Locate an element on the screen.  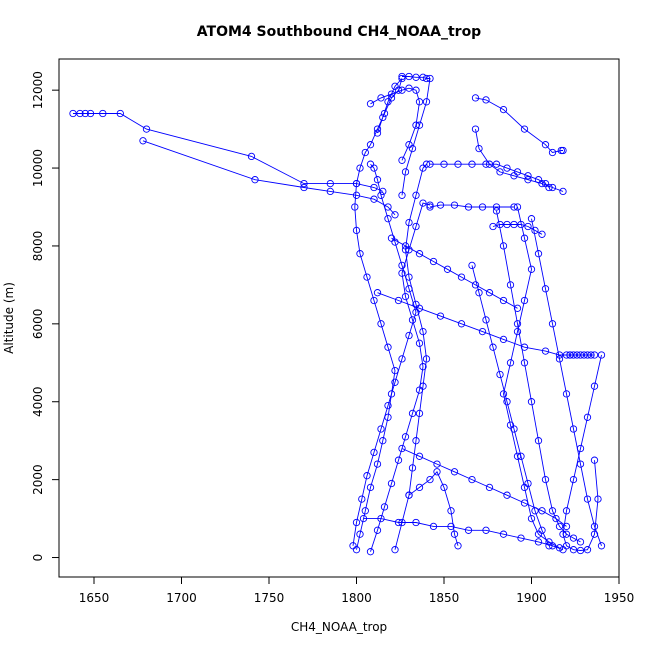
y-tick-label-2: 4000 is located at coordinates (38, 401).